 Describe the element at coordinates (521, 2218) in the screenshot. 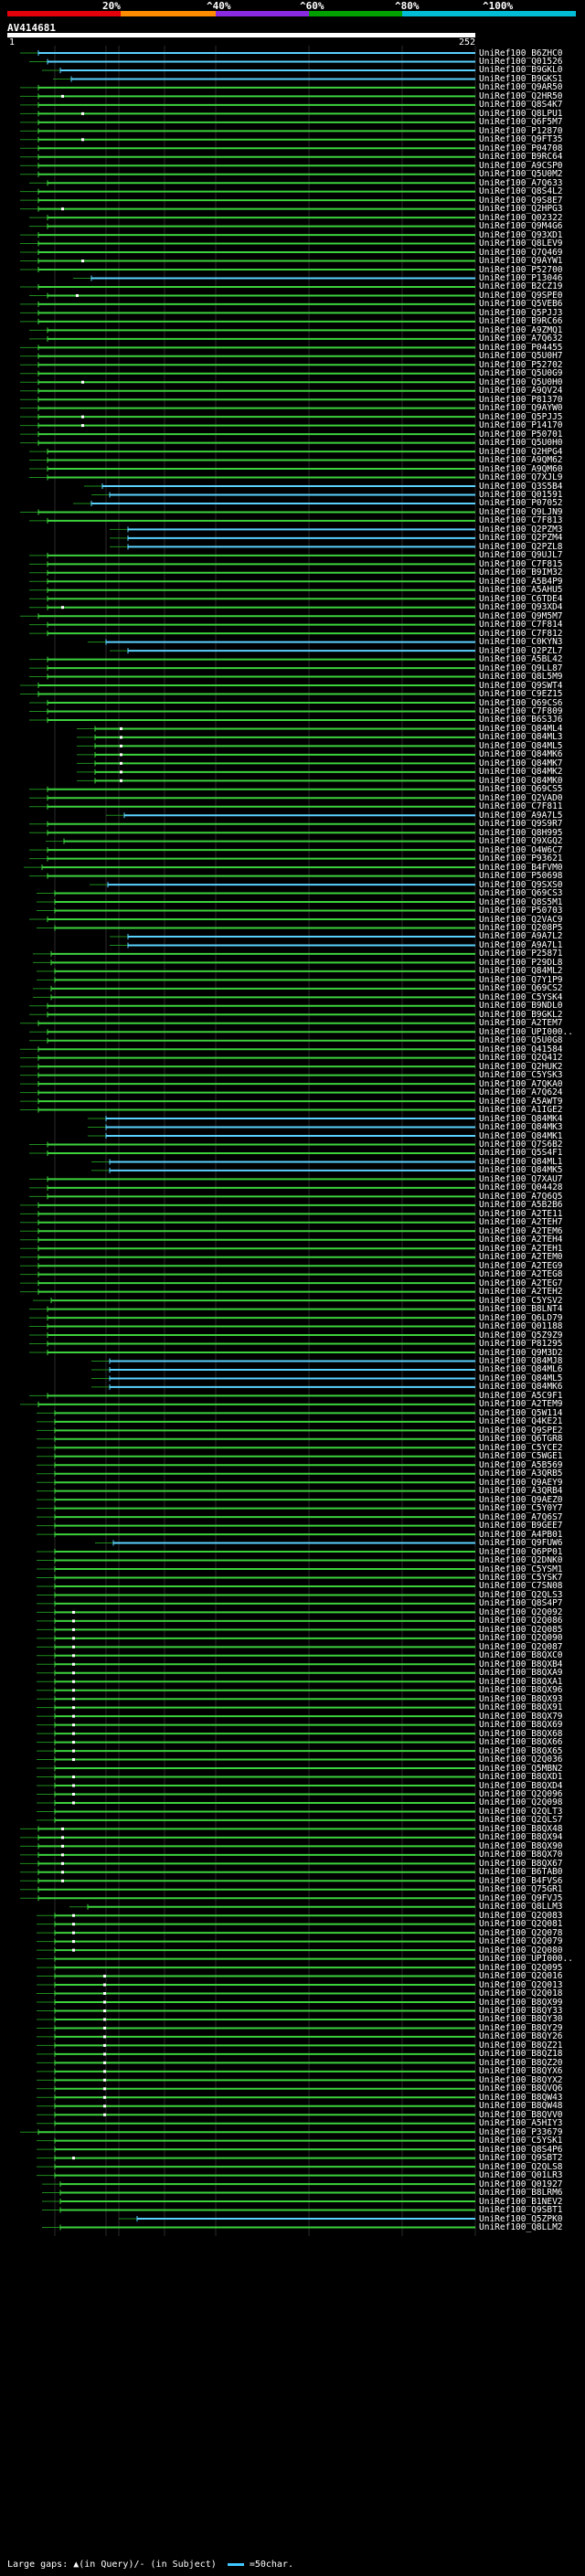

I see `hit-label: UniRef100_Q5ZPK0` at that location.